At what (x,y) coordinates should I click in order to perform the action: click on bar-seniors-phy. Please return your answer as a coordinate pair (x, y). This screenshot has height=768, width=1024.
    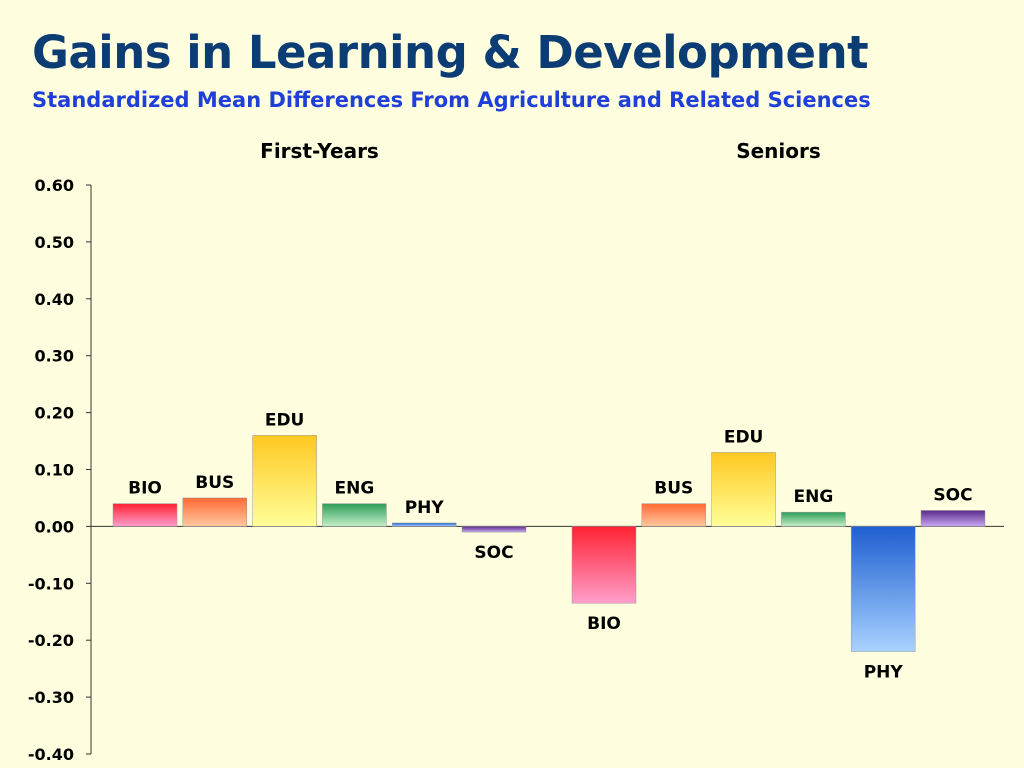
    Looking at the image, I should click on (883, 589).